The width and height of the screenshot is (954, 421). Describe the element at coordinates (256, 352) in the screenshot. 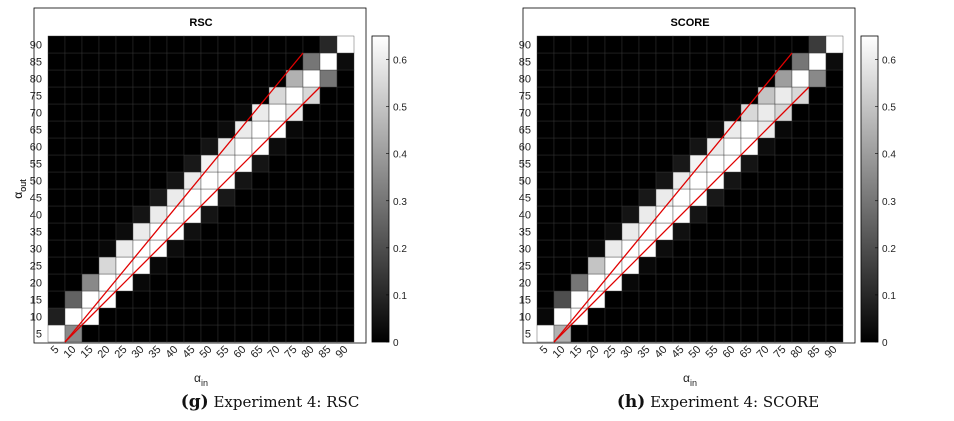

I see `x-tick-label: 65` at that location.